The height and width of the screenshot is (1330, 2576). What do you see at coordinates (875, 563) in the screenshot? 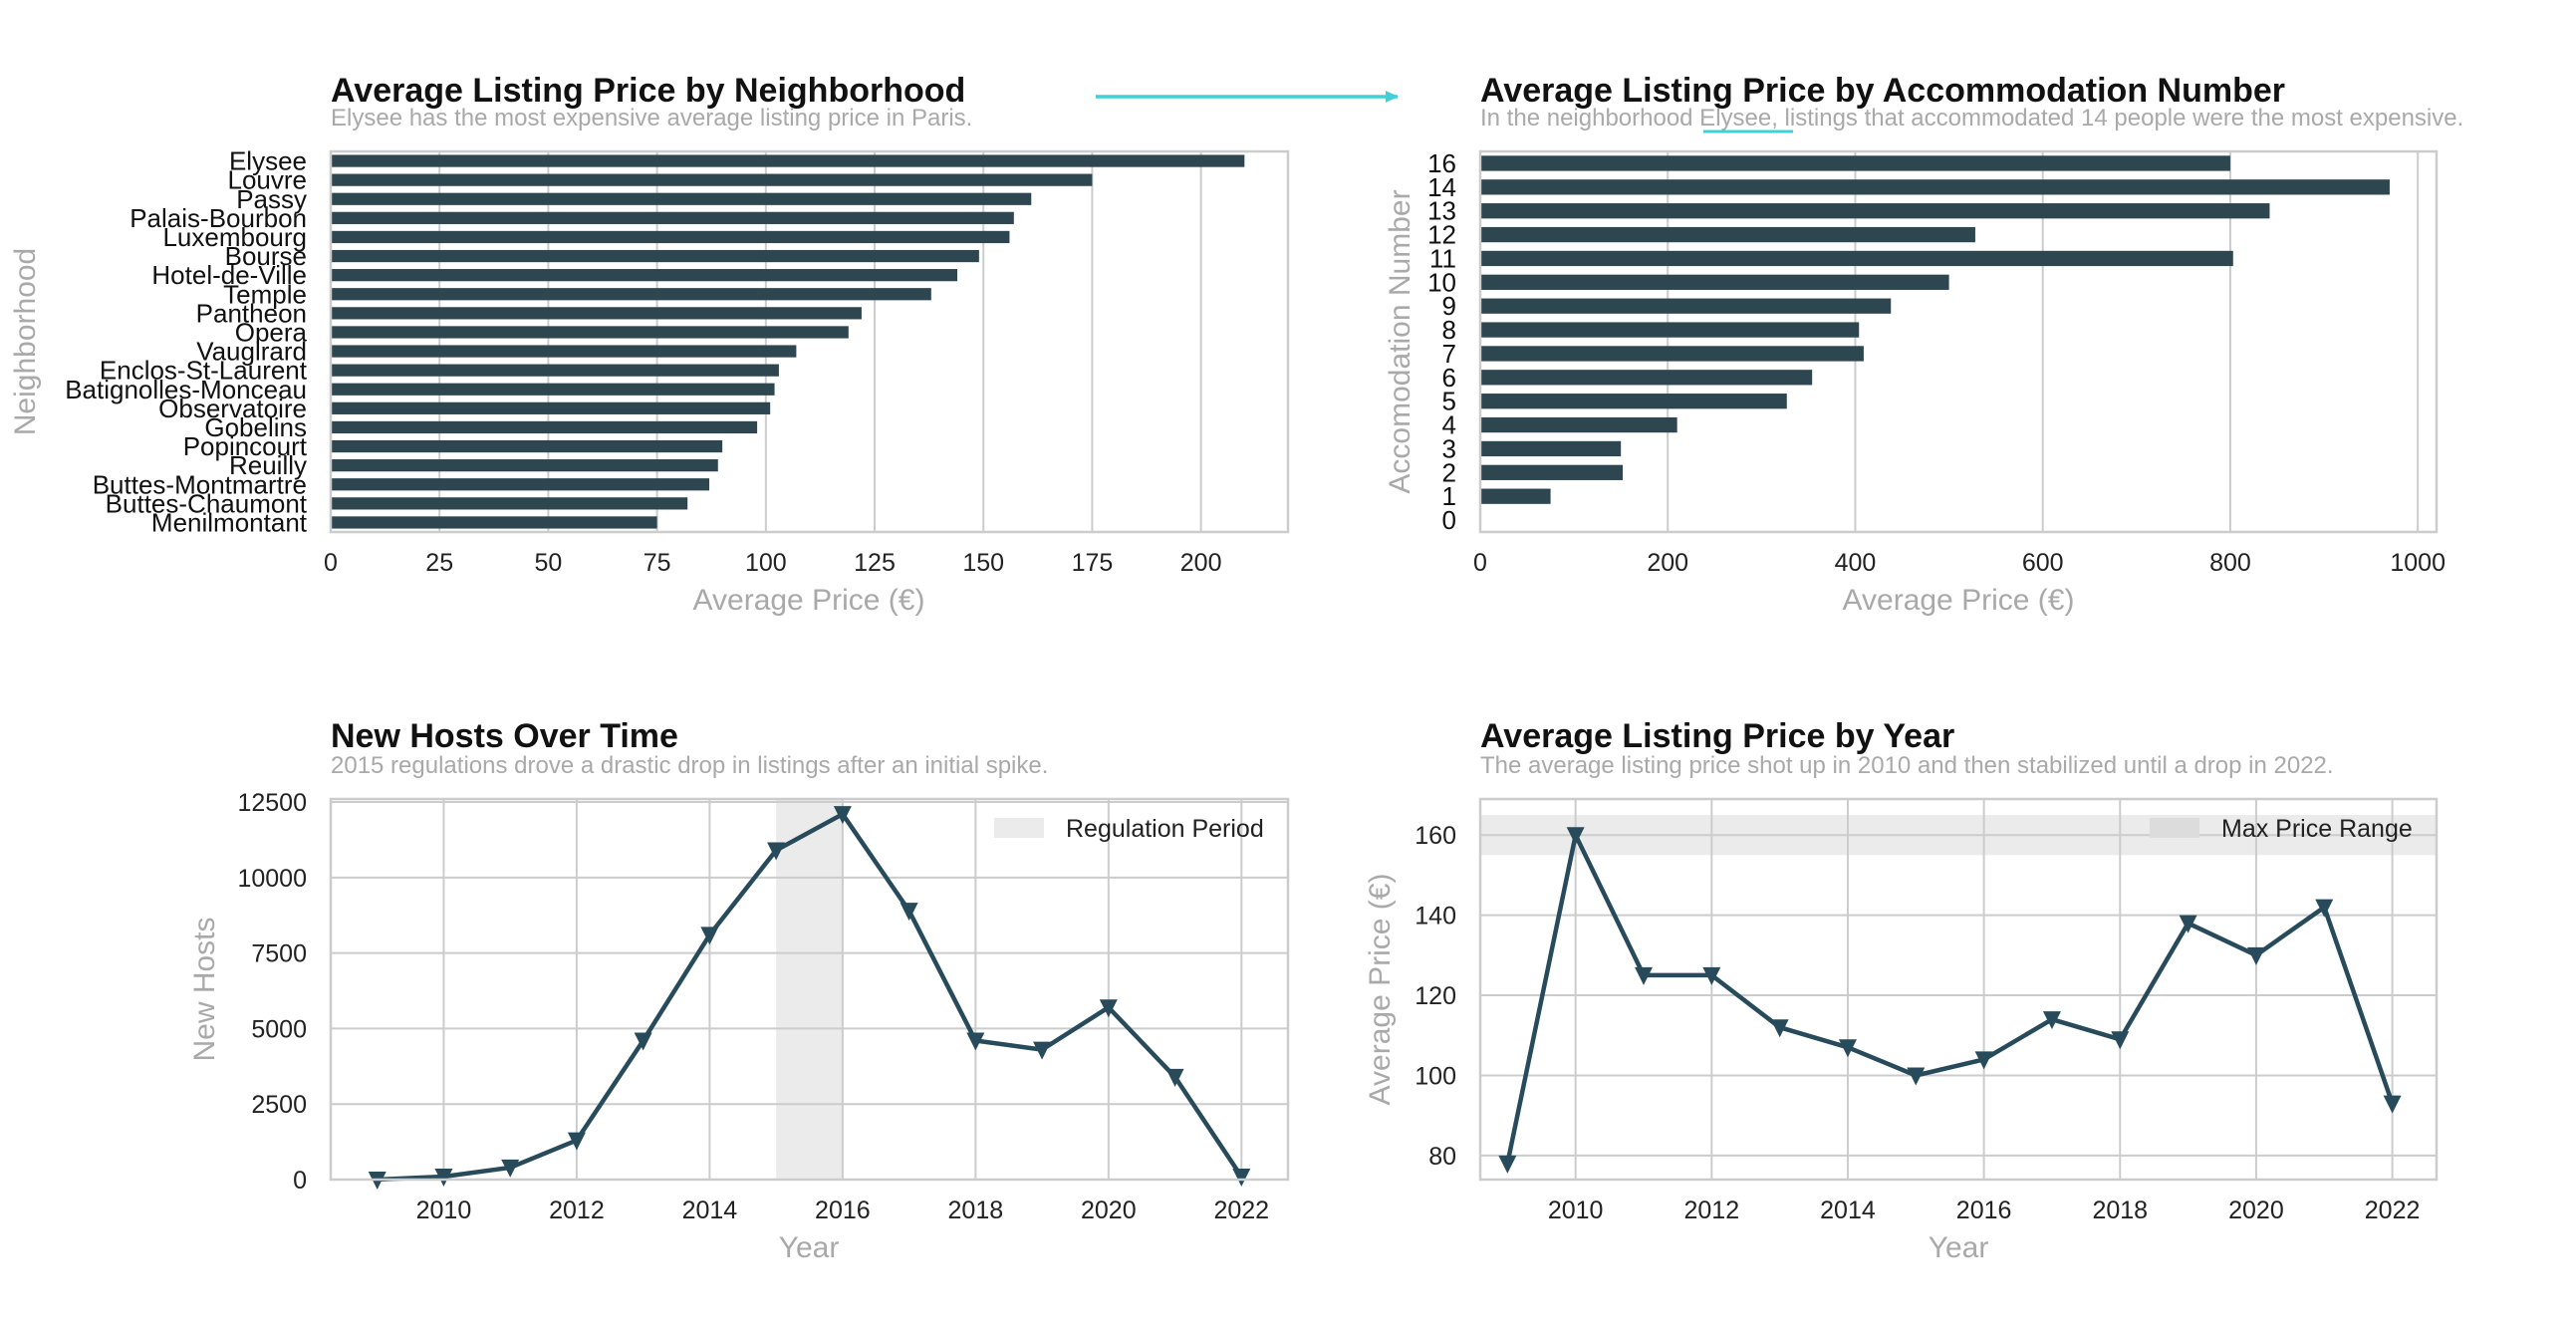
I see `x-tick-label: 125` at bounding box center [875, 563].